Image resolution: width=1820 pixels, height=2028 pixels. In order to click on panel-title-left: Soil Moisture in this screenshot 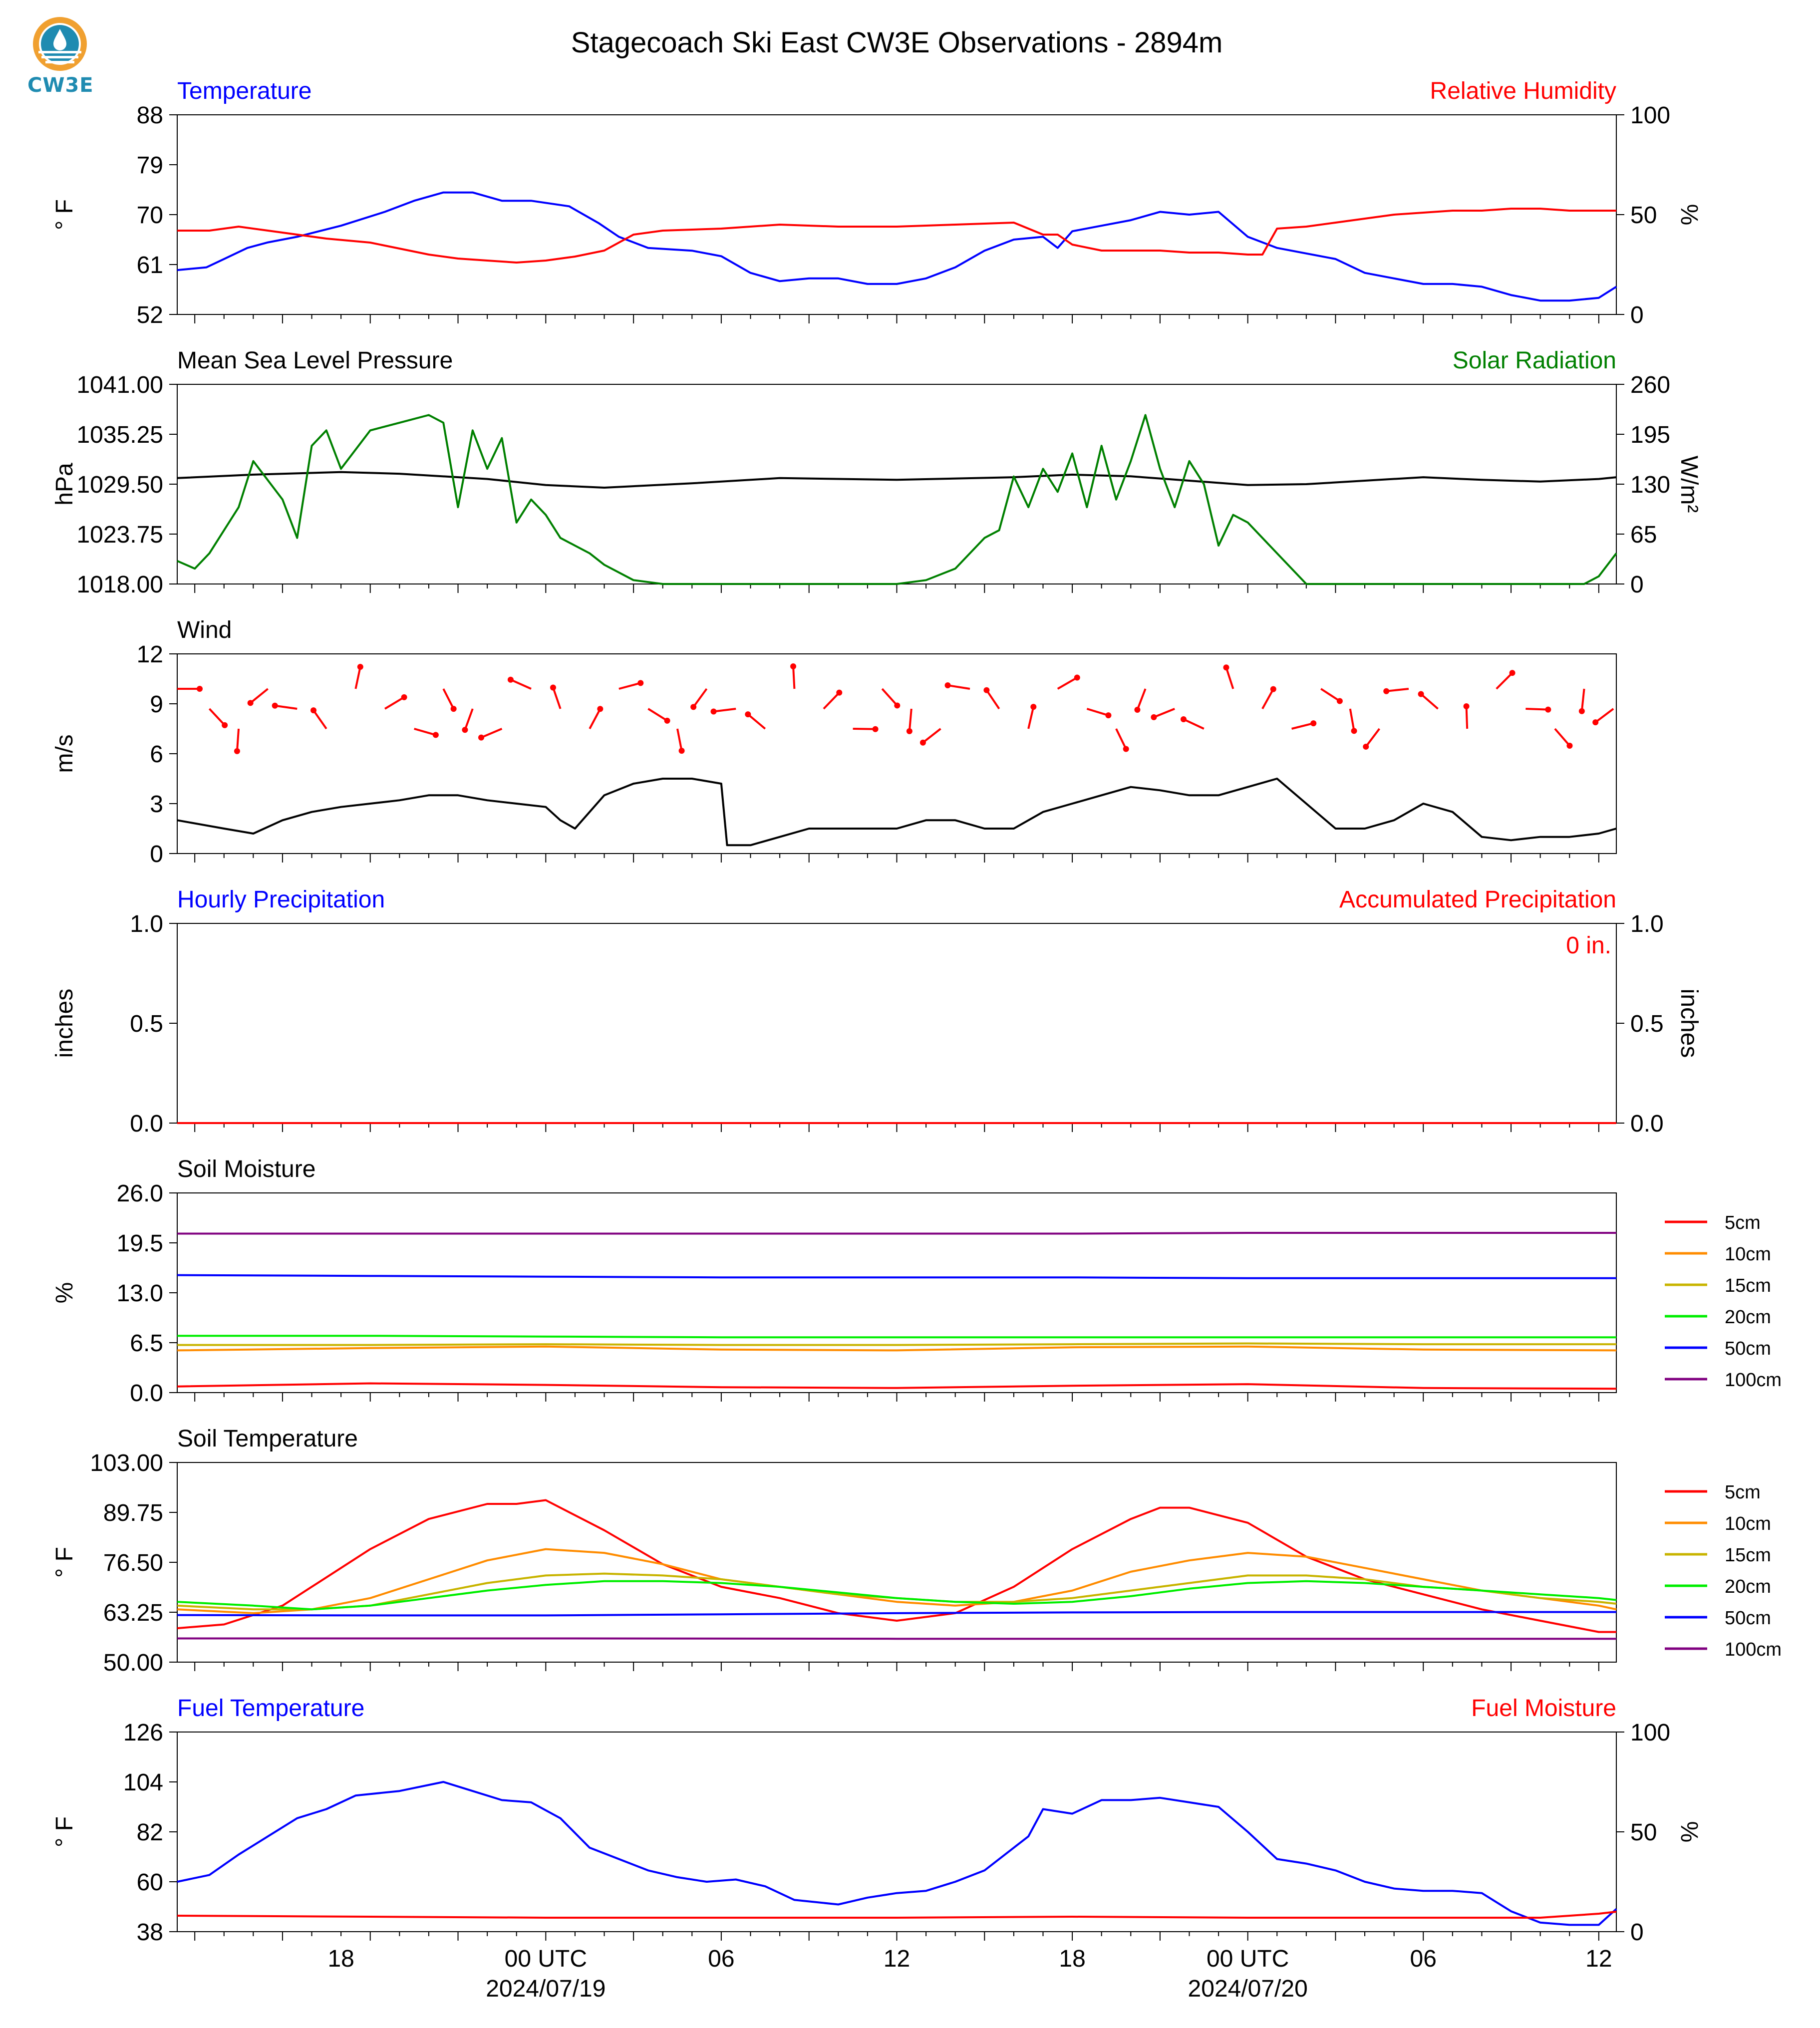, I will do `click(246, 1169)`.